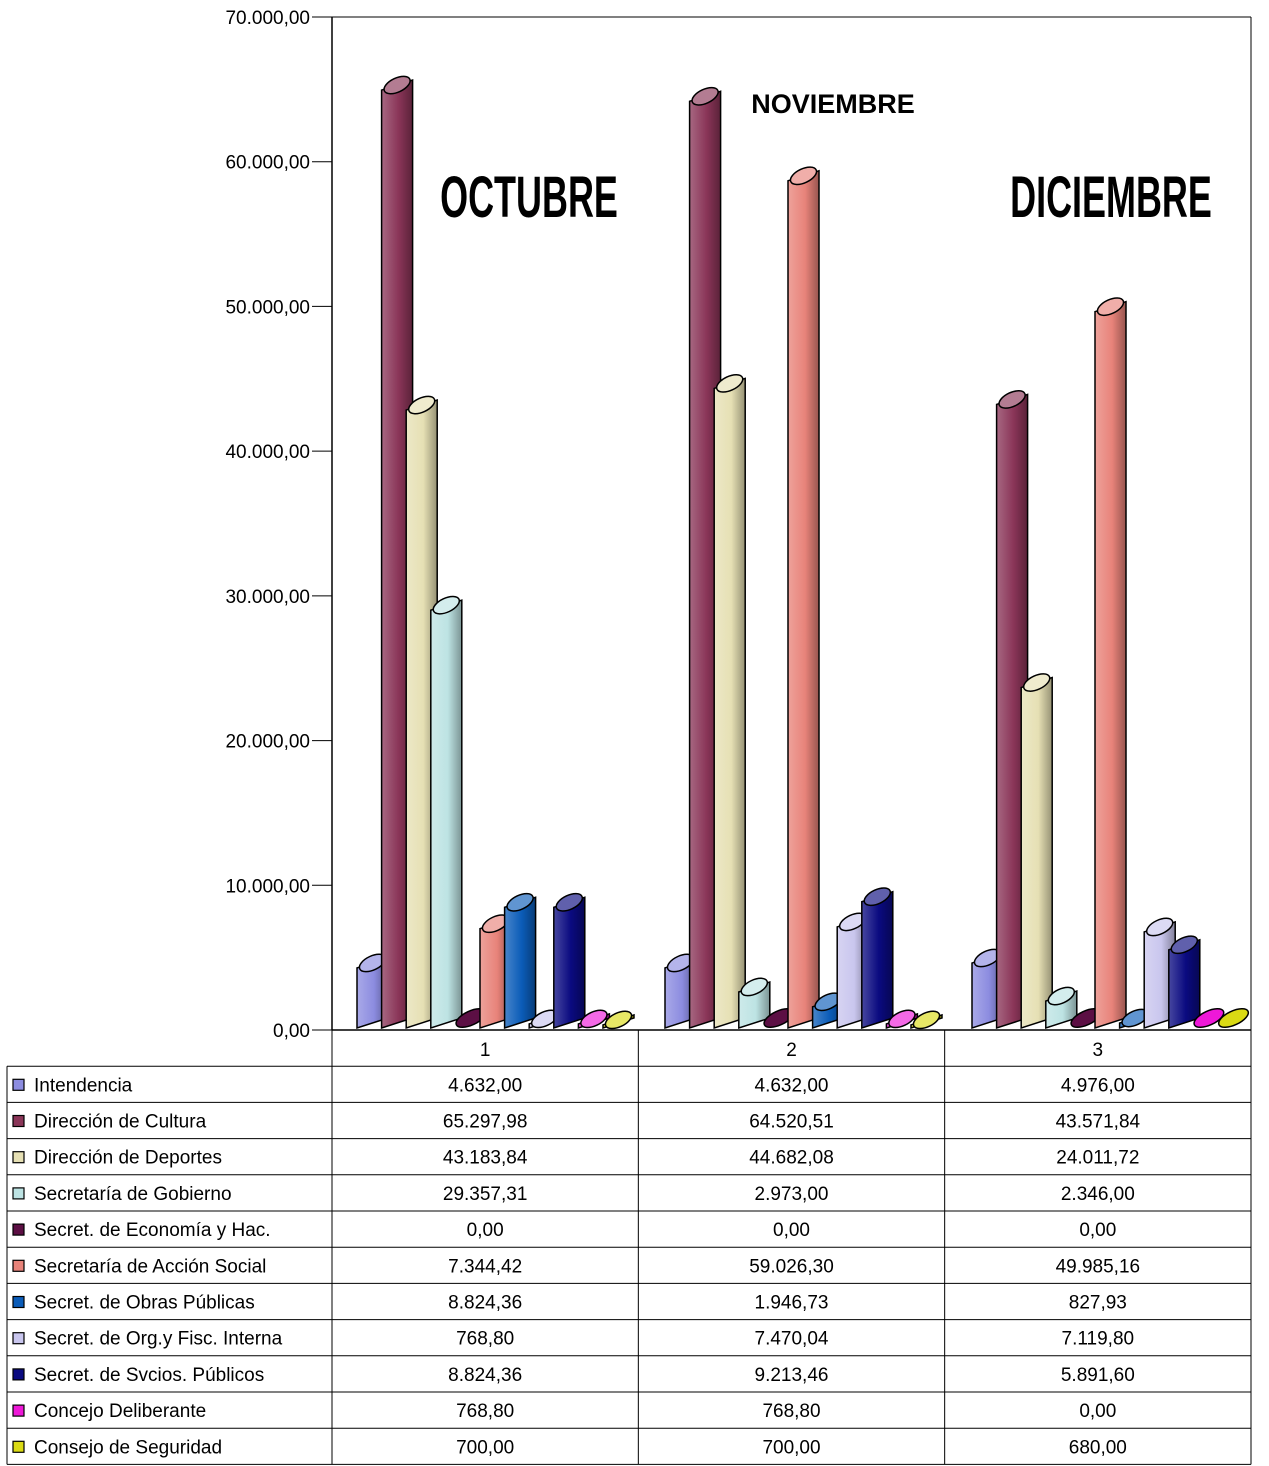 The height and width of the screenshot is (1466, 1269). What do you see at coordinates (267, 163) in the screenshot?
I see `y-tick-label: 60.000,00` at bounding box center [267, 163].